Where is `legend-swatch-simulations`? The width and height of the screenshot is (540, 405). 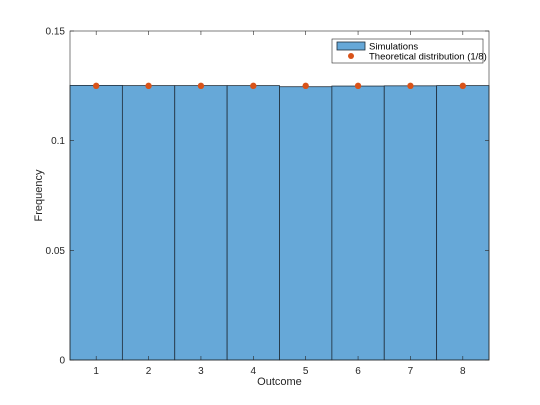
legend-swatch-simulations is located at coordinates (351, 46).